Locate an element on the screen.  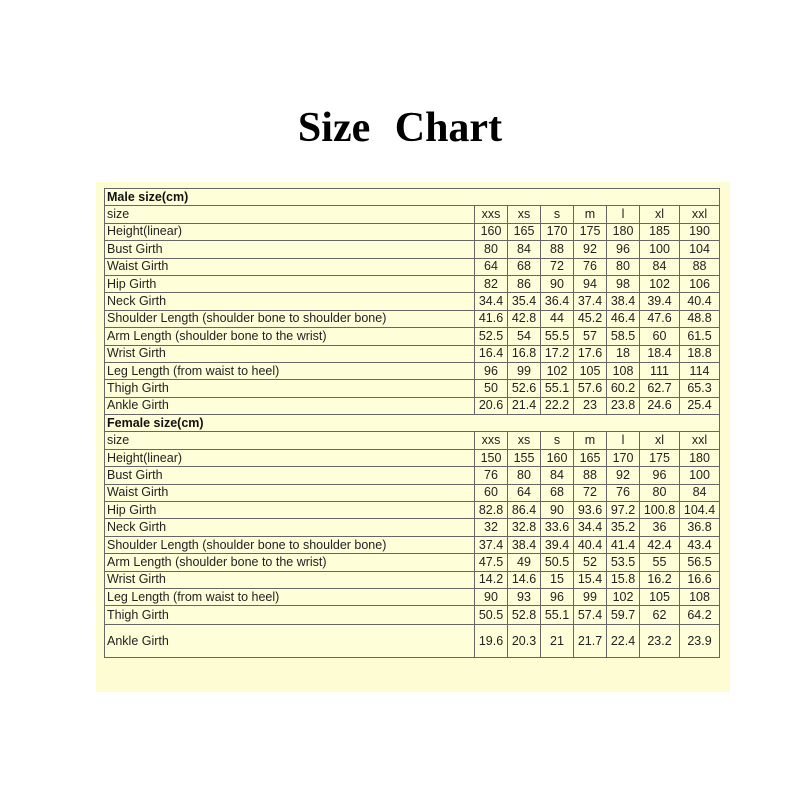
value-cell: 160 is located at coordinates (491, 232).